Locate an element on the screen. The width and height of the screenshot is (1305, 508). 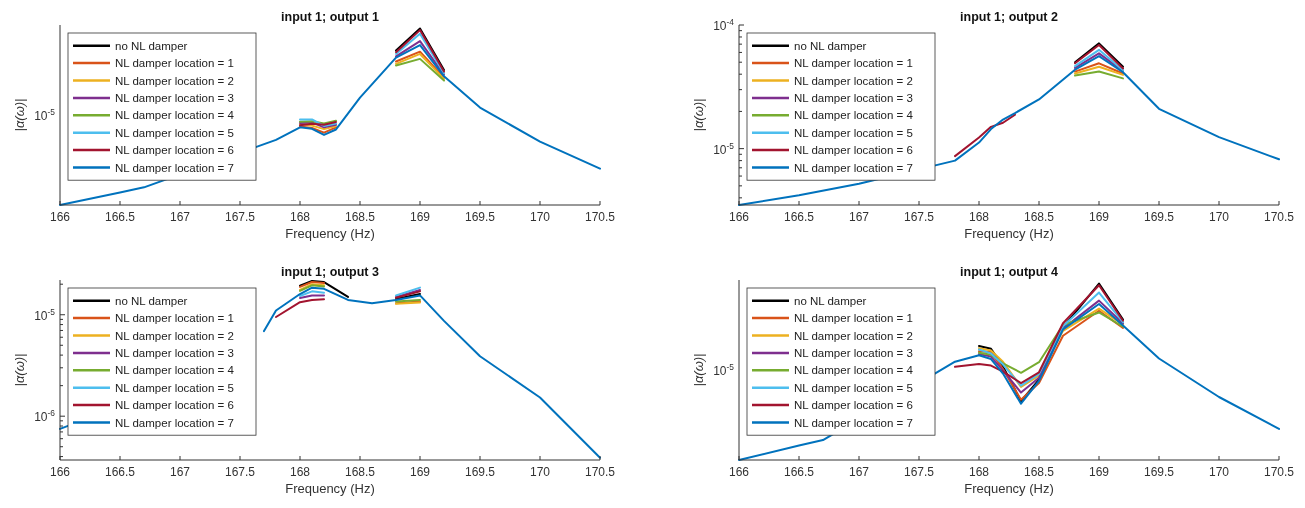
y-tick-label: 10$^{-4}$ is located at coordinates (724, 25).